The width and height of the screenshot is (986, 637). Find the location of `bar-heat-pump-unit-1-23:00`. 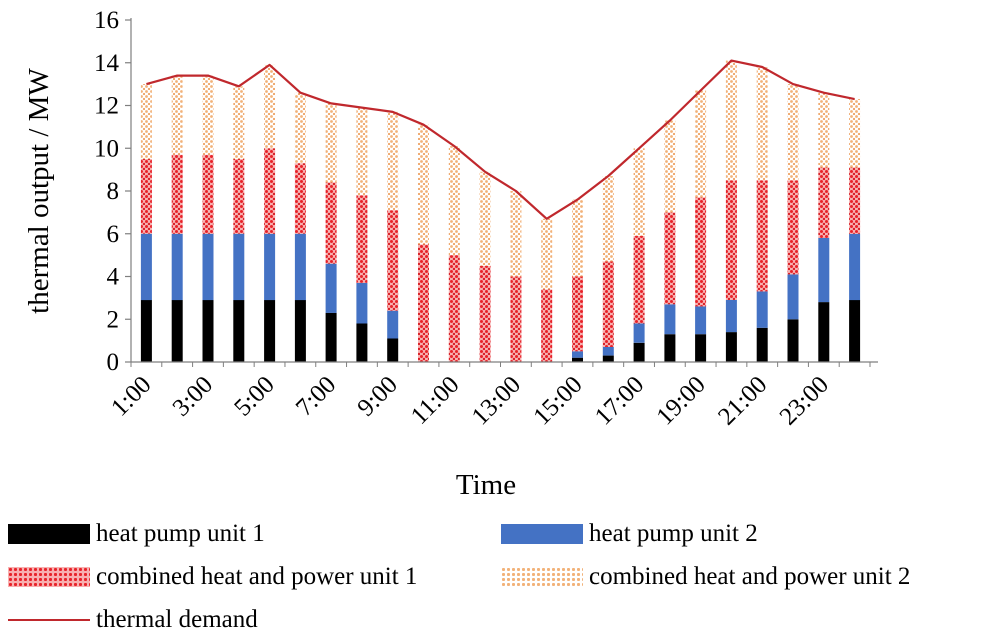

bar-heat-pump-unit-1-23:00 is located at coordinates (824, 332).